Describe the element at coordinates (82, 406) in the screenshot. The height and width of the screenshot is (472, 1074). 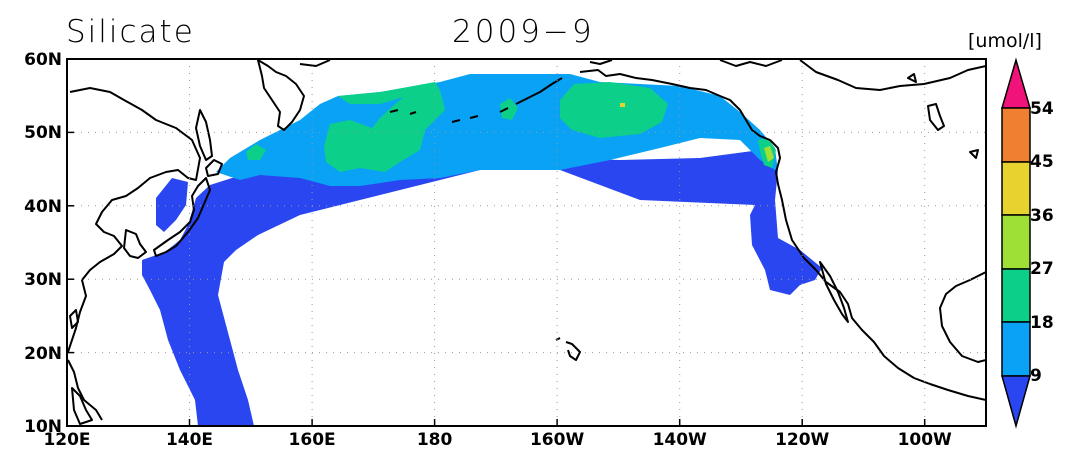
I see `coast-philippines` at that location.